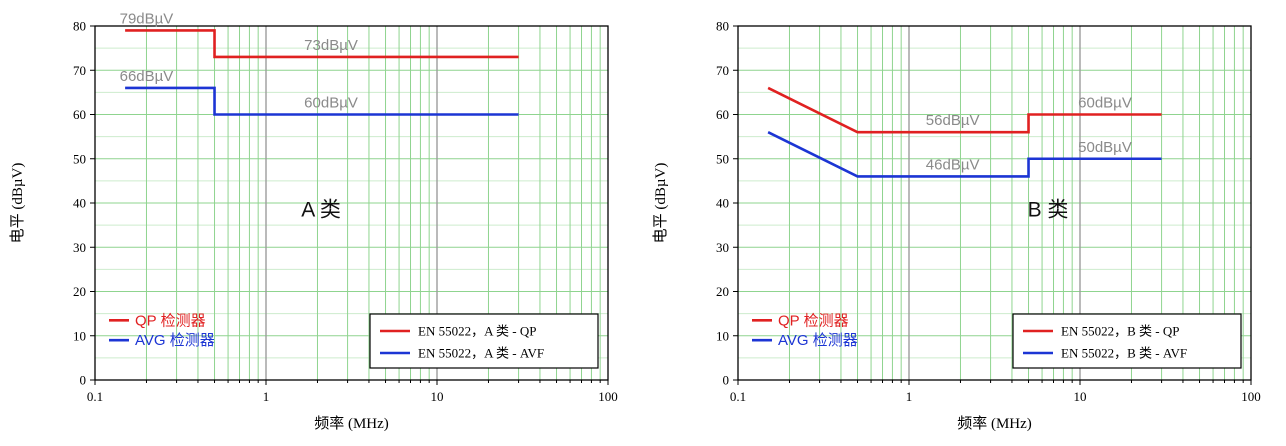 The image size is (1286, 446). Describe the element at coordinates (481, 353) in the screenshot. I see `legend-entry-label: EN 55022，A 类 - AVF` at that location.